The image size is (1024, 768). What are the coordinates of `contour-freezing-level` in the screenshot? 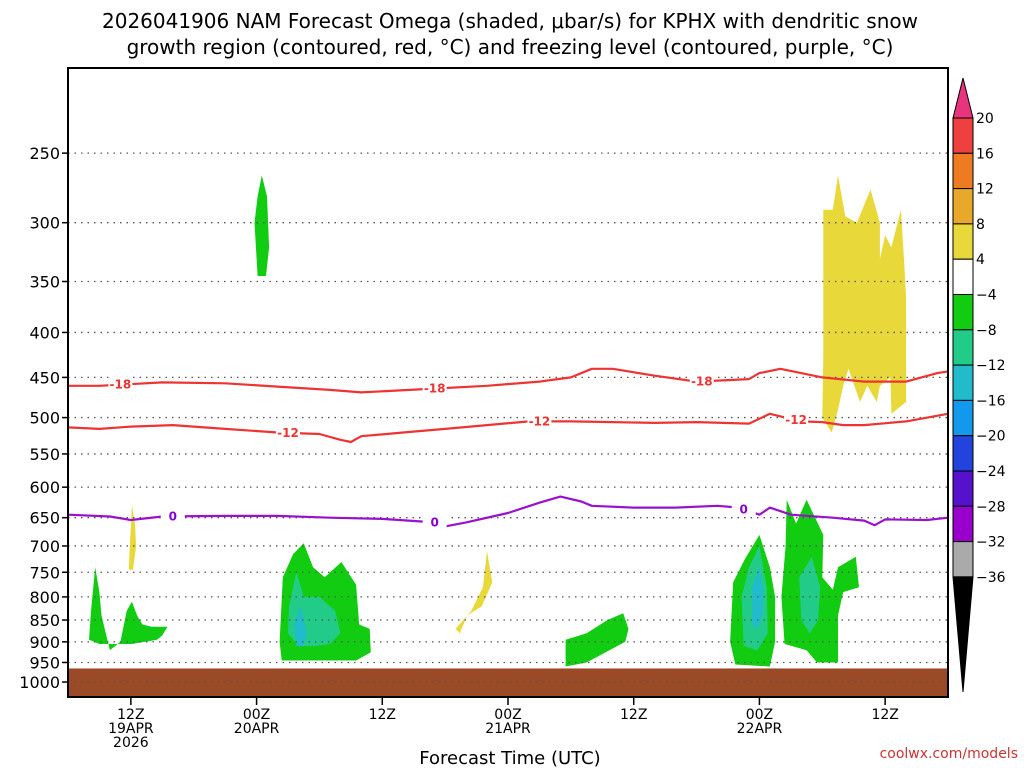 It's located at (508, 511).